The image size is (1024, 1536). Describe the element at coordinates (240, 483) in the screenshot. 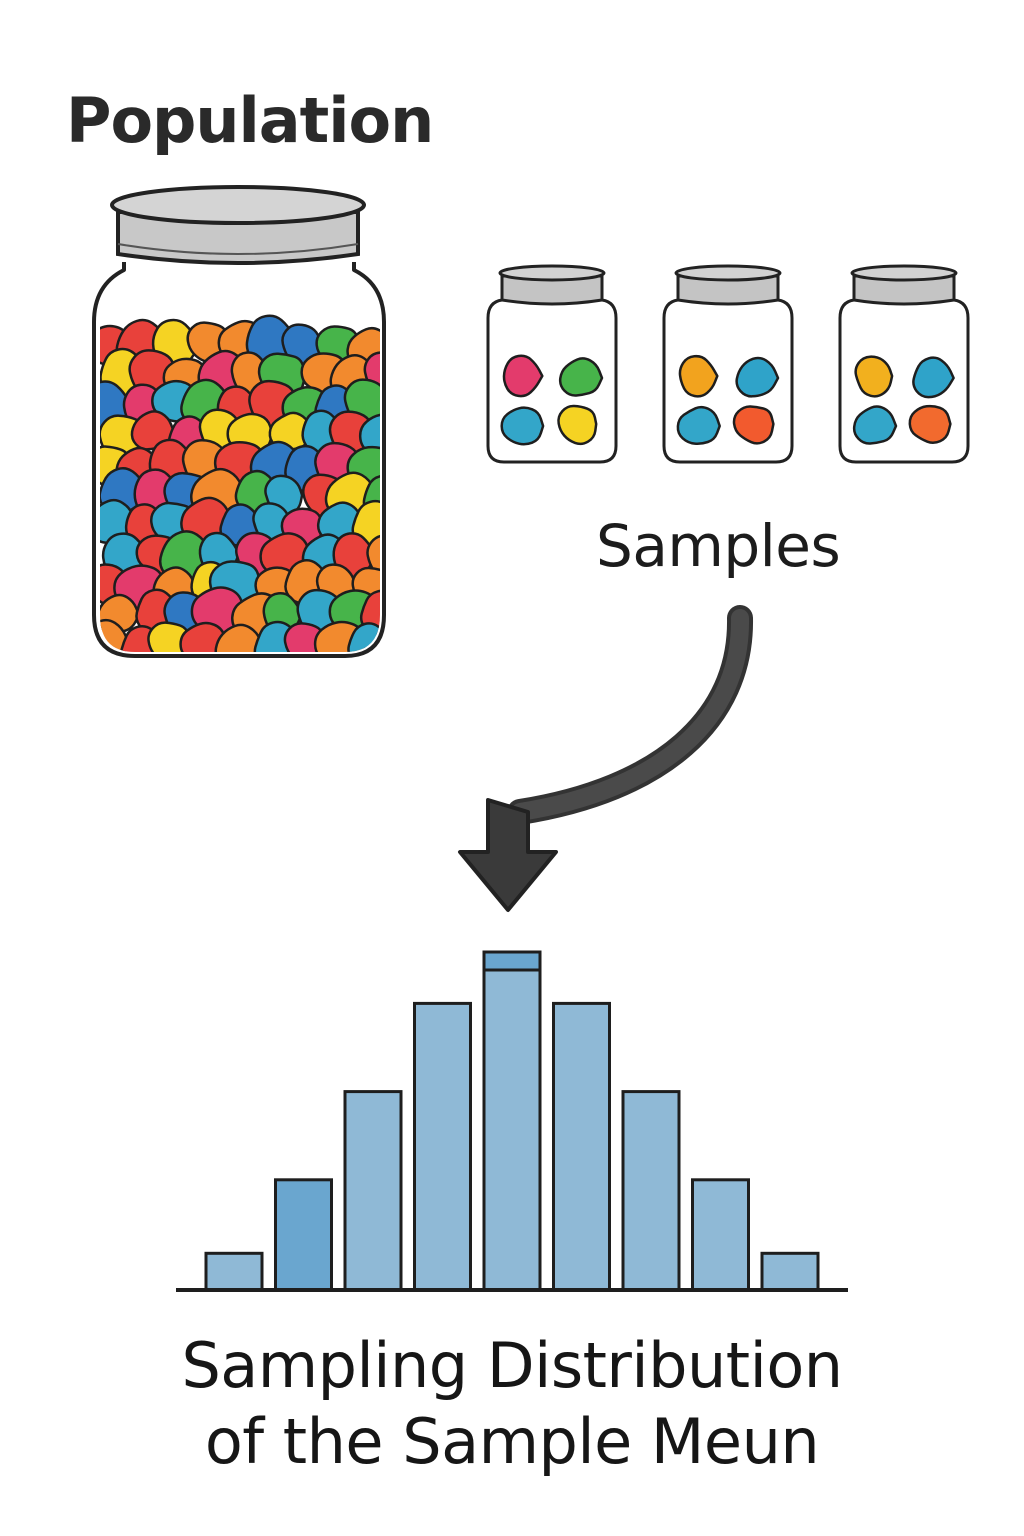

I see `population-candies` at that location.